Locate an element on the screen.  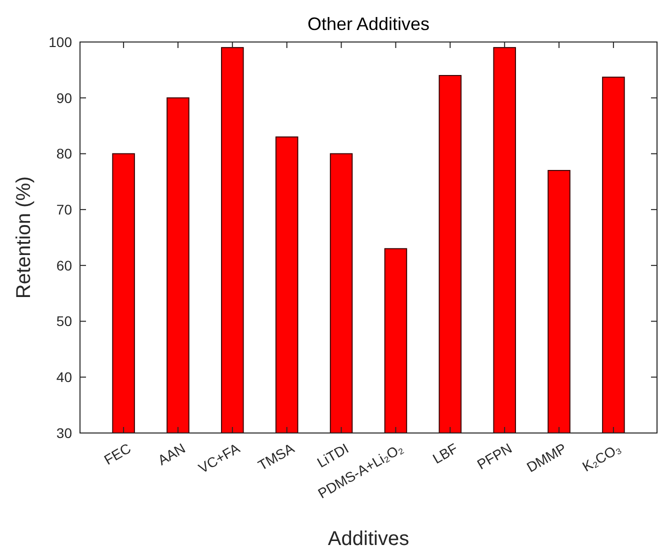
y-tick-label: 100 is located at coordinates (60, 42).